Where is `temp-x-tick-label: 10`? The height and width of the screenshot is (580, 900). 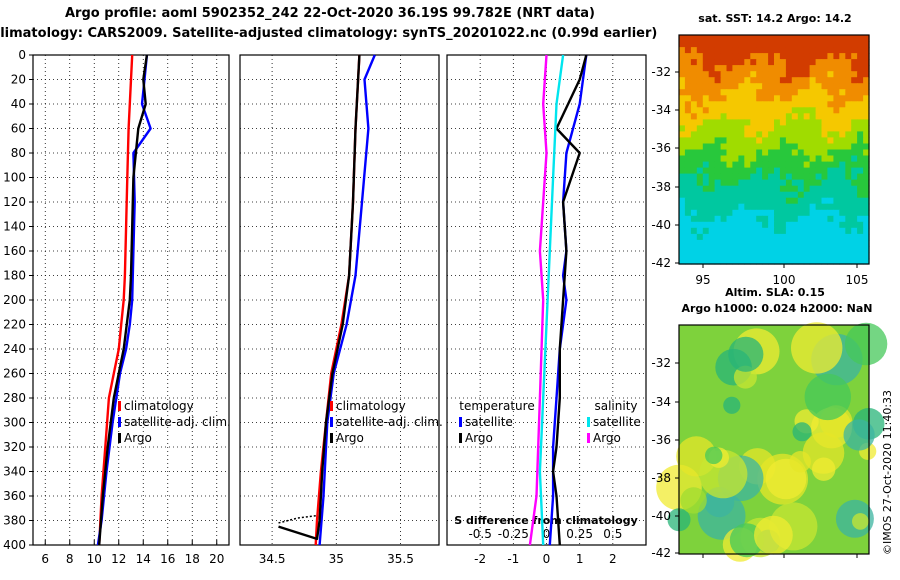 temp-x-tick-label: 10 is located at coordinates (94, 559).